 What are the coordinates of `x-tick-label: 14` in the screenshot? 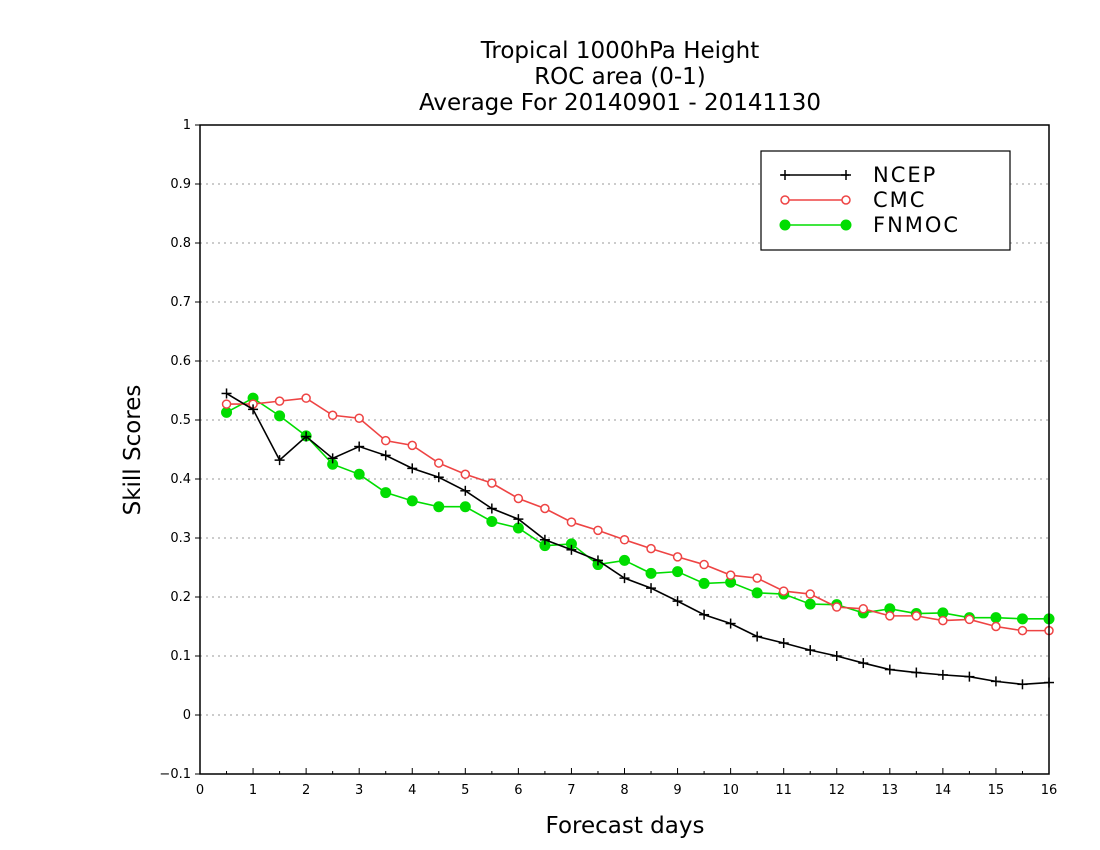 It's located at (943, 790).